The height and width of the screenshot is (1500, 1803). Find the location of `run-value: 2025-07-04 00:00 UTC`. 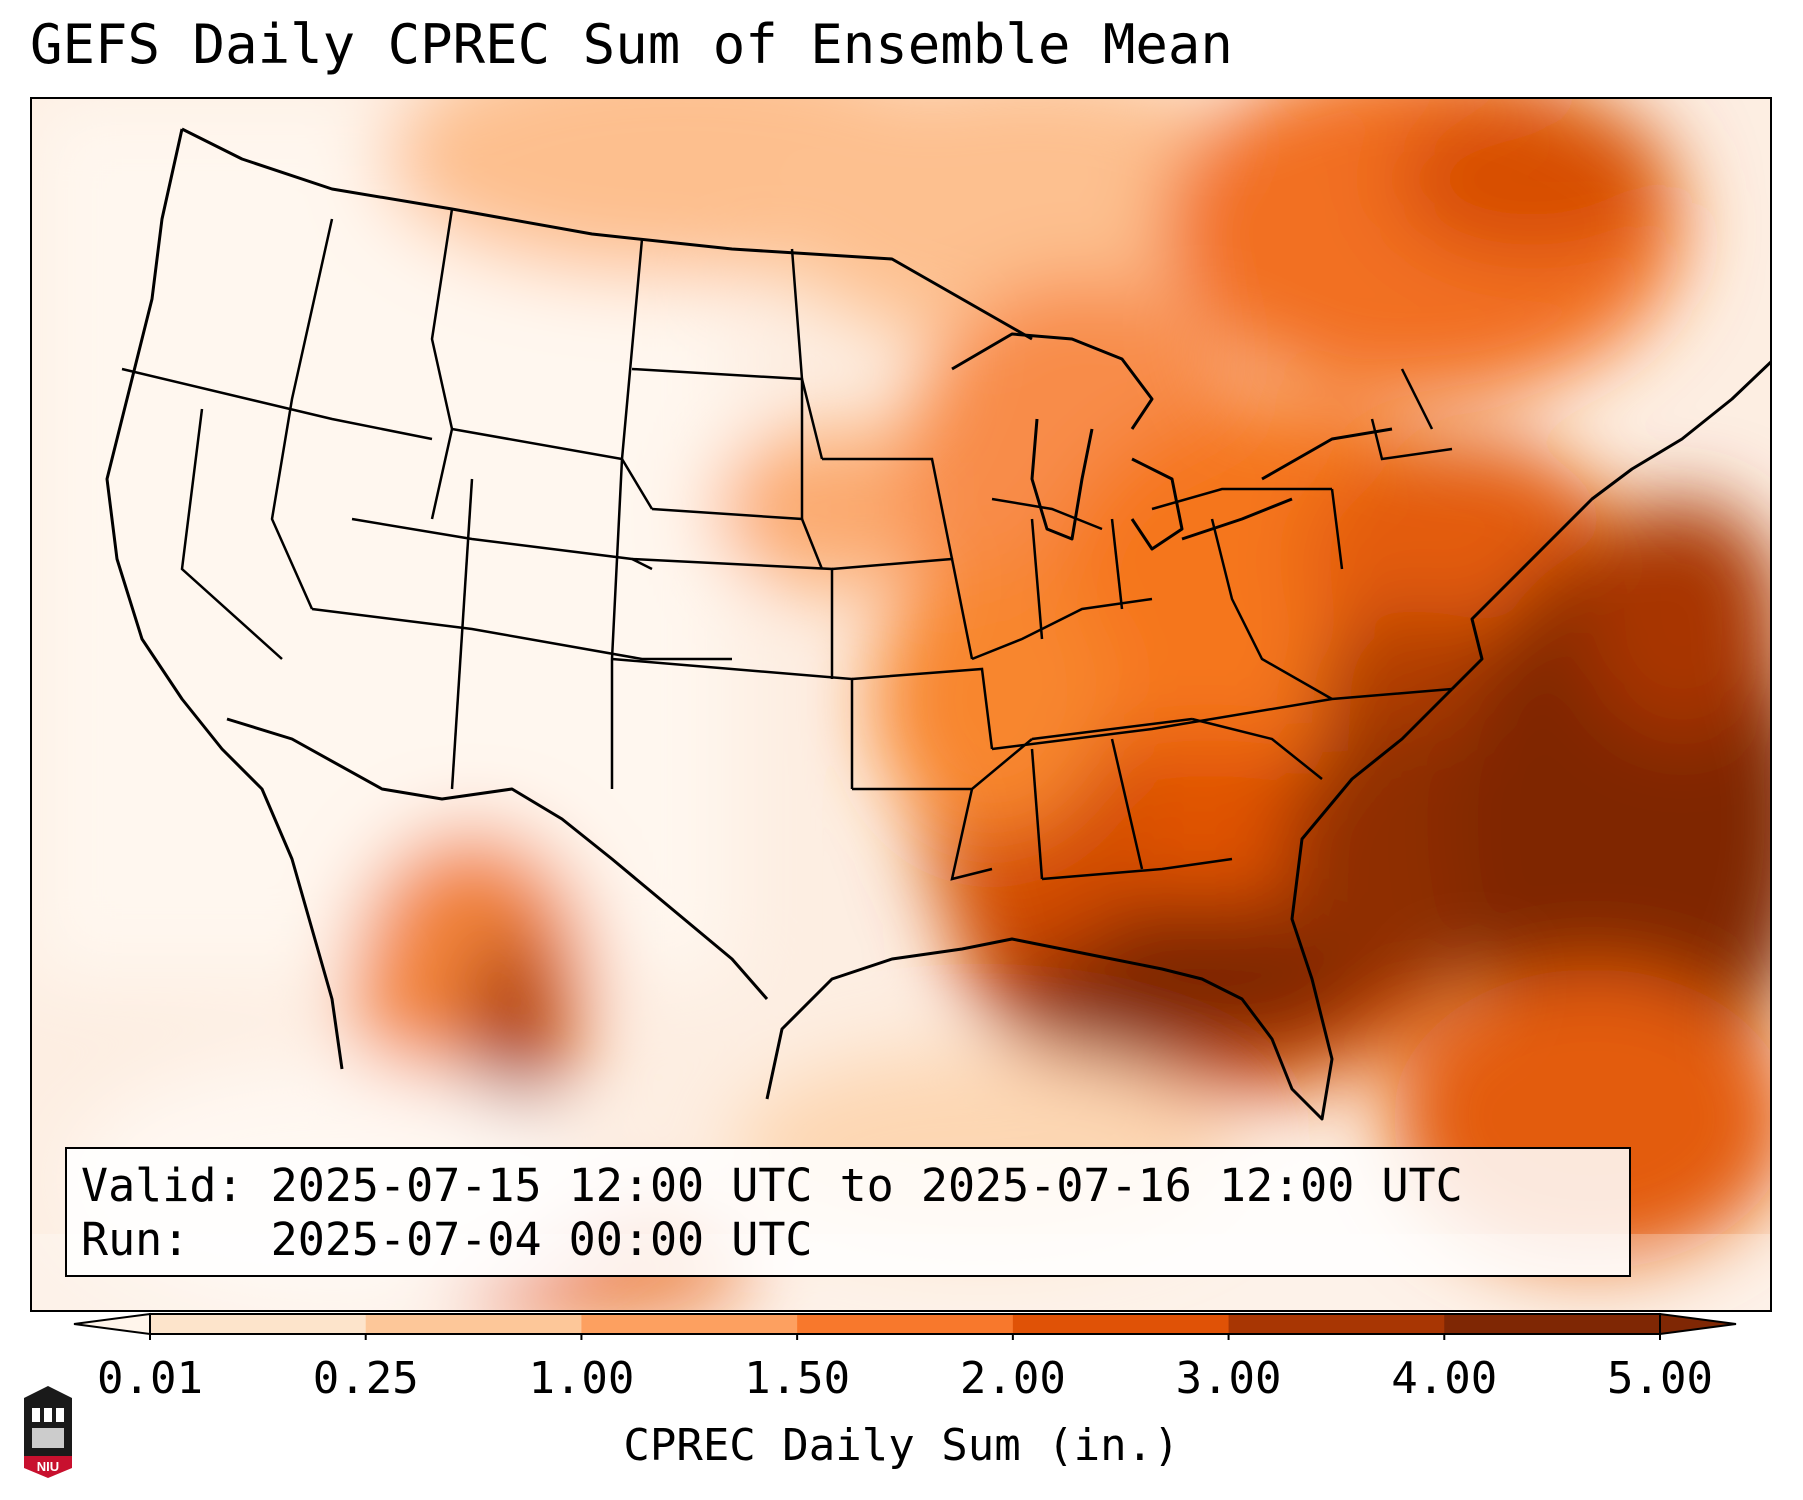

run-value: 2025-07-04 00:00 UTC is located at coordinates (541, 1239).